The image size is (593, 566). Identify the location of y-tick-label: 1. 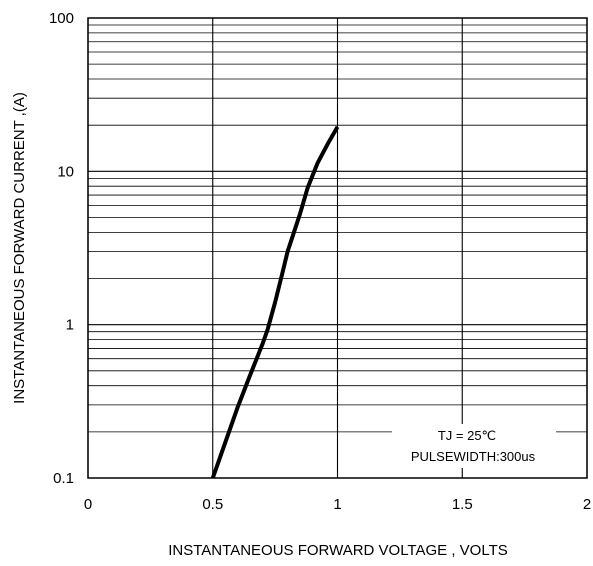
(70, 325).